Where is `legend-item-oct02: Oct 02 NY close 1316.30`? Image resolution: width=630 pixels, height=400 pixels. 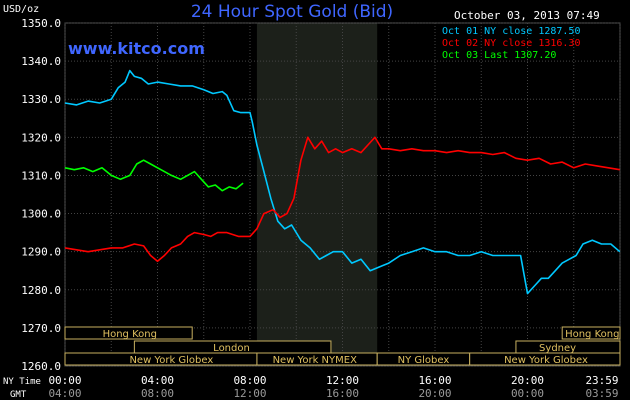 legend-item-oct02: Oct 02 NY close 1316.30 is located at coordinates (511, 43).